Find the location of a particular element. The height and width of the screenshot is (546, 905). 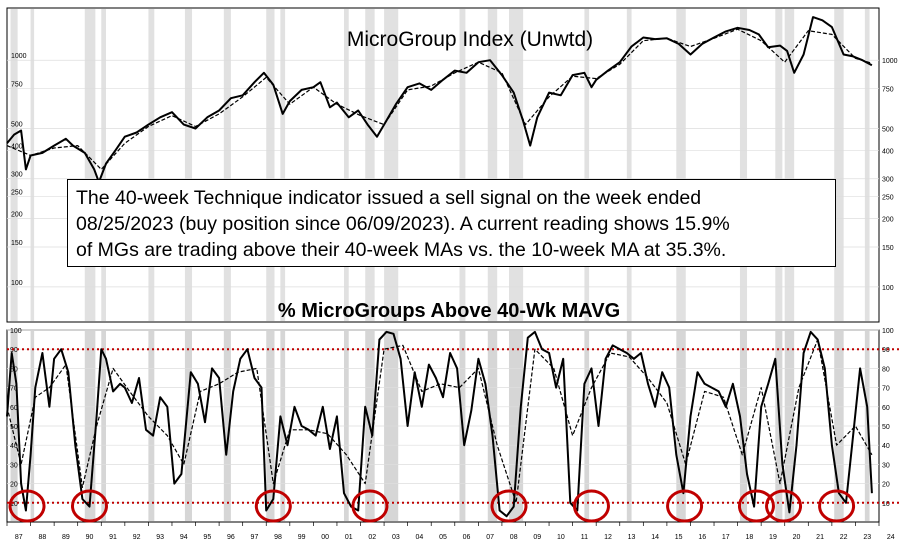

x-tick-label: 16 is located at coordinates (702, 537).